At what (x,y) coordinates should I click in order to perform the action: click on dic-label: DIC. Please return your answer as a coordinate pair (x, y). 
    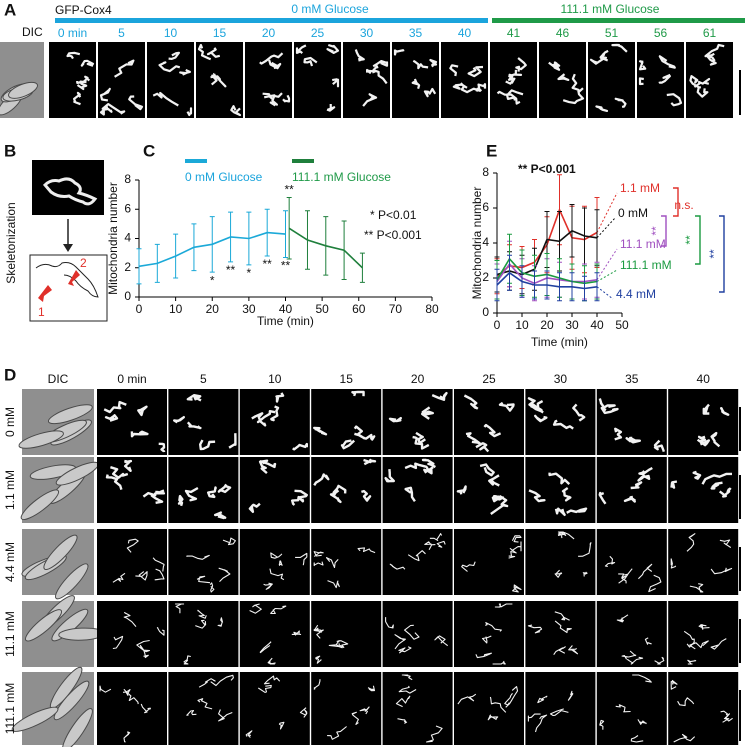
    Looking at the image, I should click on (32, 32).